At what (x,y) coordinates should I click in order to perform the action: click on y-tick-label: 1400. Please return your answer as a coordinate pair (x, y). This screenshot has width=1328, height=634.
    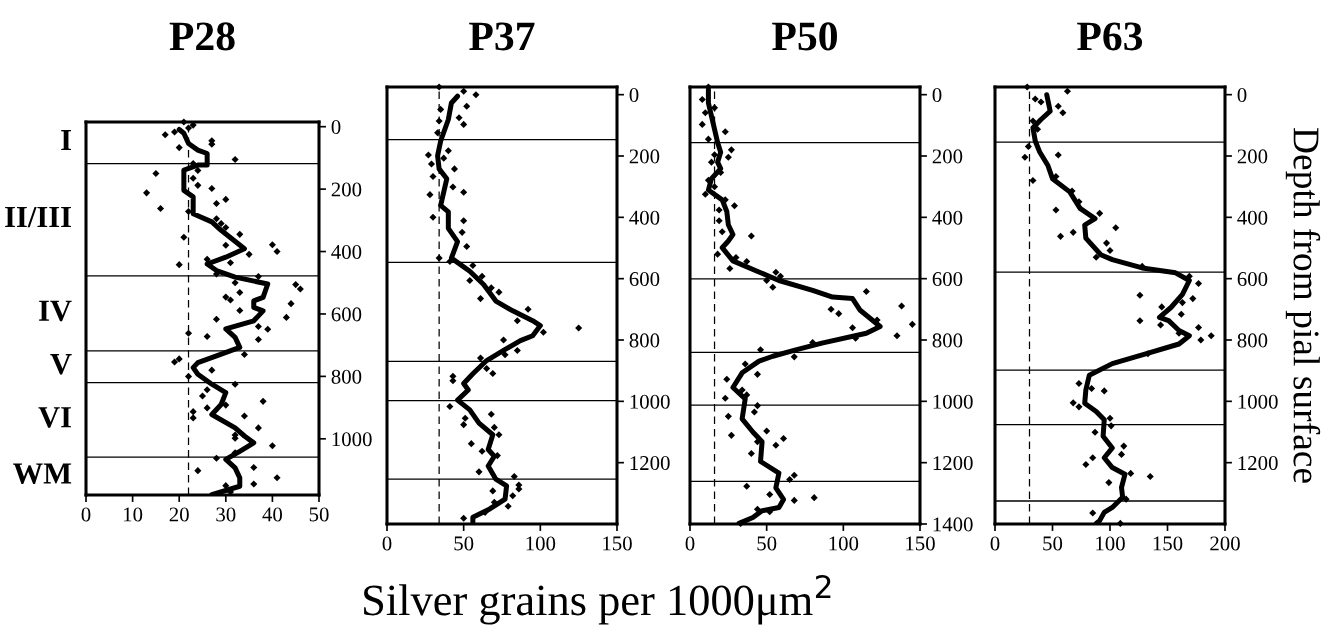
    Looking at the image, I should click on (953, 524).